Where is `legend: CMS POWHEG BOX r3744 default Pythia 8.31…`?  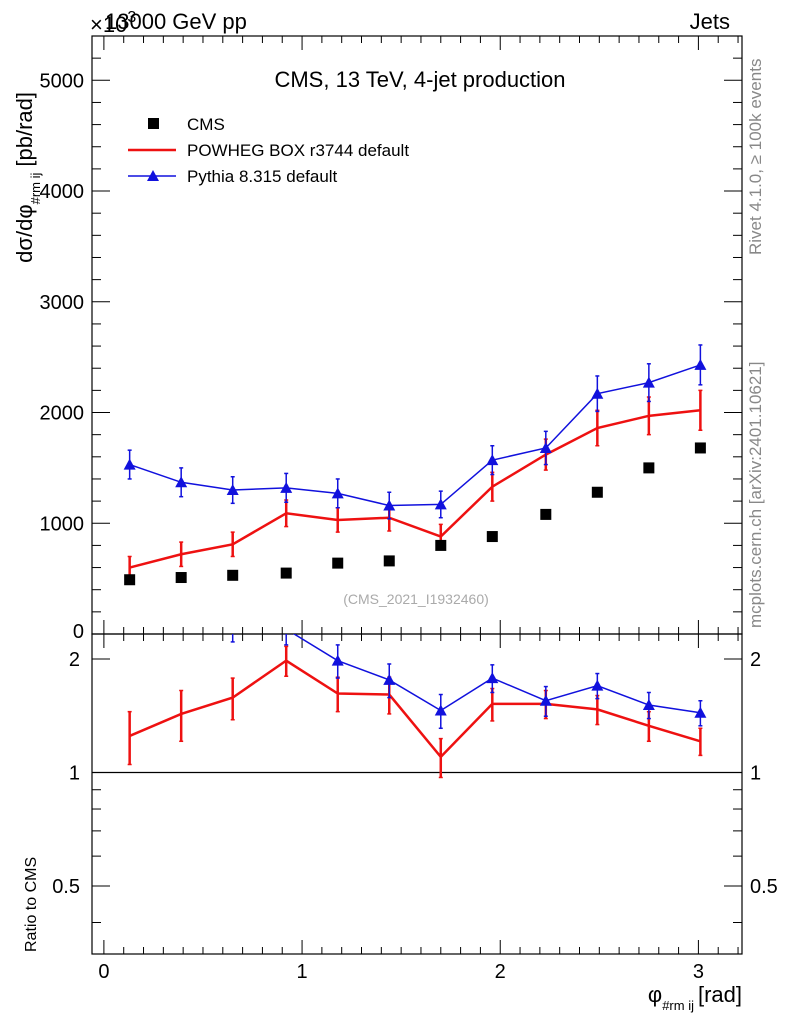 legend: CMS POWHEG BOX r3744 default Pythia 8.31… is located at coordinates (268, 150).